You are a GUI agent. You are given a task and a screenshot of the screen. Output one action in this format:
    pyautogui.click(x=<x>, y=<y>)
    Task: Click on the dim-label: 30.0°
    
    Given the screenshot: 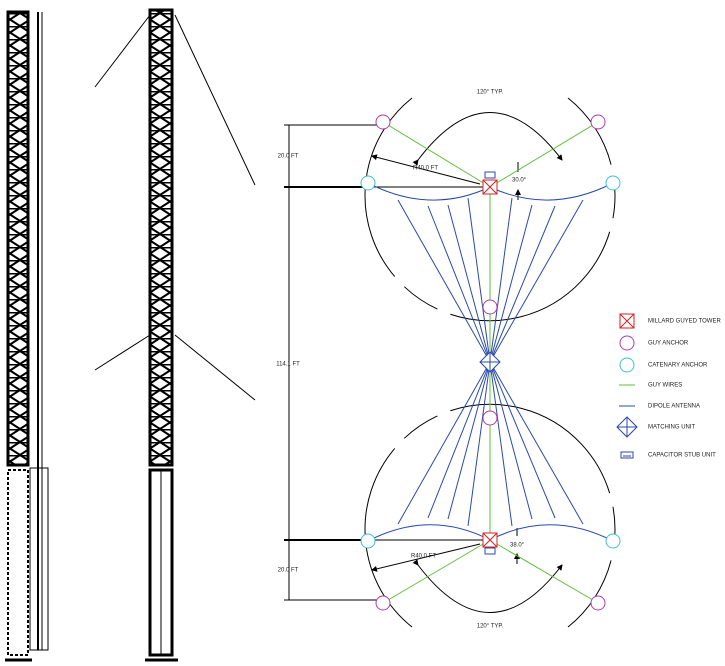 What is the action you would take?
    pyautogui.click(x=519, y=181)
    